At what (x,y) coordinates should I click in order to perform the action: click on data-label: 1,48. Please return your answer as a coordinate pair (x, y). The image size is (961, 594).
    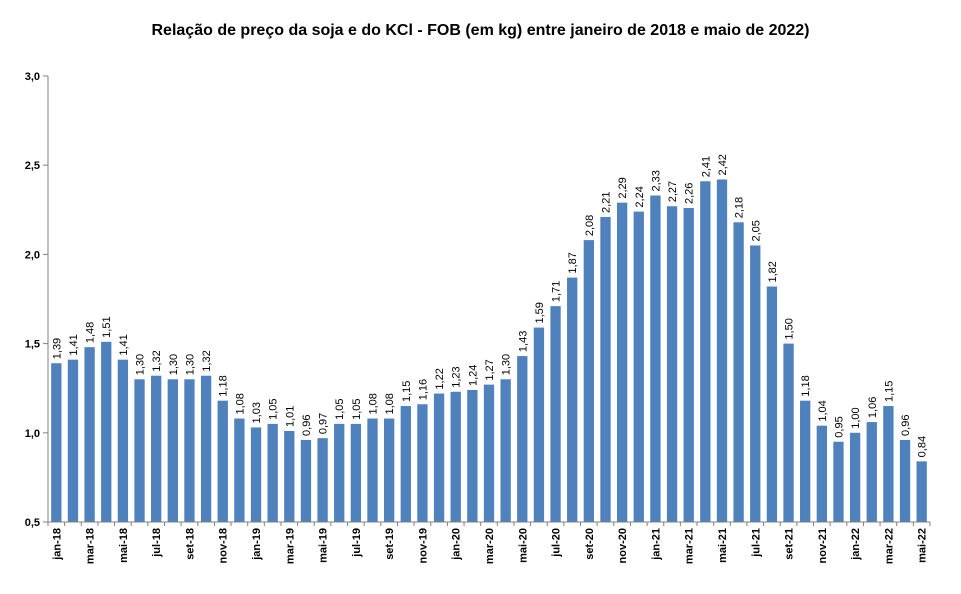
    Looking at the image, I should click on (91, 332).